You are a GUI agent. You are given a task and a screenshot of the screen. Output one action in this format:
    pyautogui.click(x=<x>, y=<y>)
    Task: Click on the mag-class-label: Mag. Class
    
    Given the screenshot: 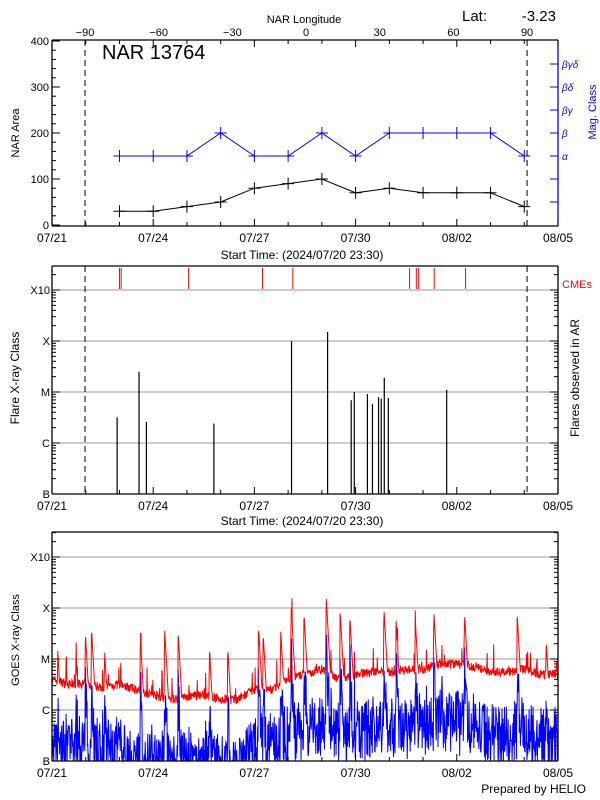 What is the action you would take?
    pyautogui.click(x=593, y=112)
    